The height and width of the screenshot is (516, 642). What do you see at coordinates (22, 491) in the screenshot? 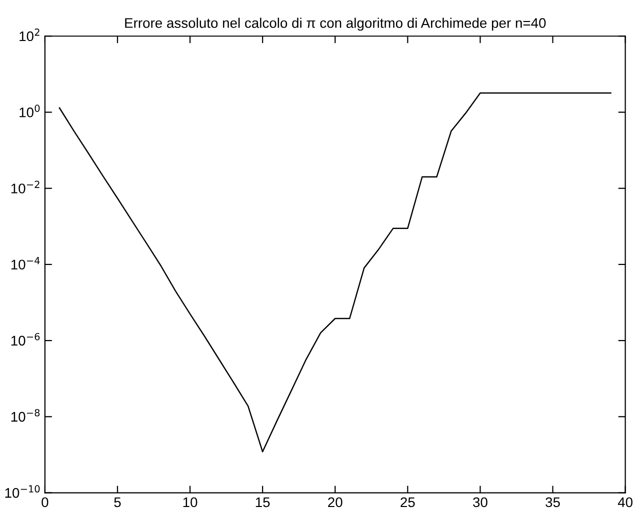
I see `y-tick-label: 10$^{−10}$` at bounding box center [22, 491].